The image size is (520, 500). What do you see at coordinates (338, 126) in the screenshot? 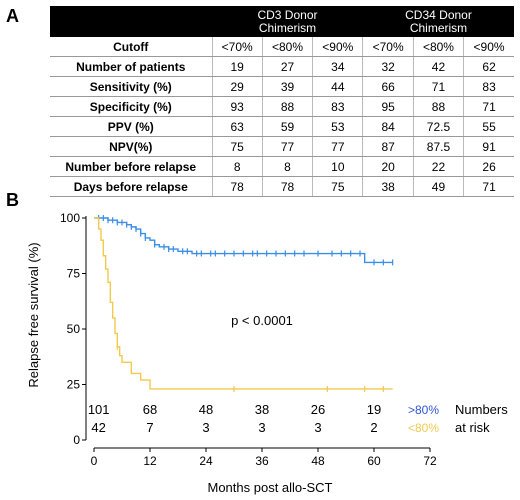
I see `table-cell: 53` at bounding box center [338, 126].